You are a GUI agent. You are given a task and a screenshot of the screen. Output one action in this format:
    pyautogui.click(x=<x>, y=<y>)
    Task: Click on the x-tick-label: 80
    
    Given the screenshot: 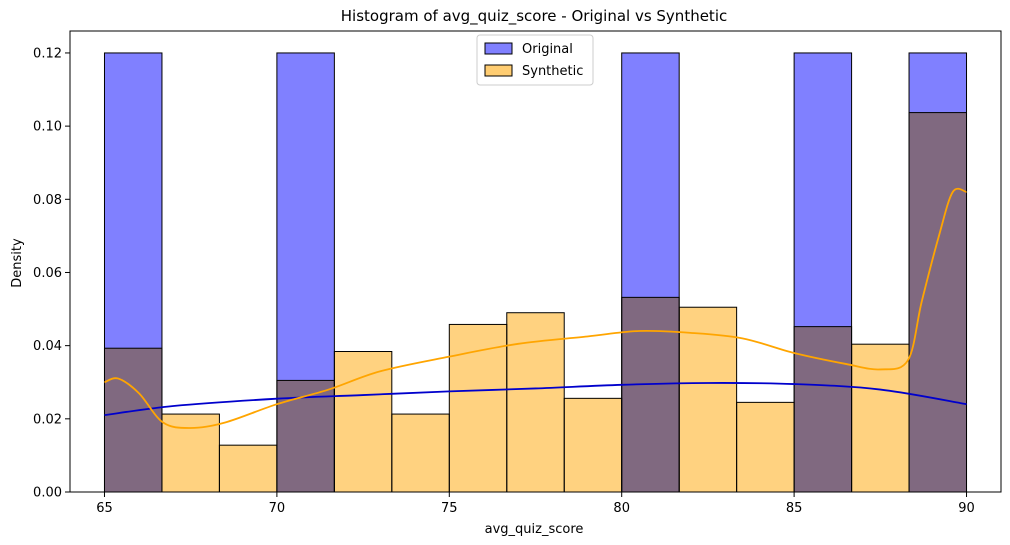 What is the action you would take?
    pyautogui.click(x=621, y=508)
    